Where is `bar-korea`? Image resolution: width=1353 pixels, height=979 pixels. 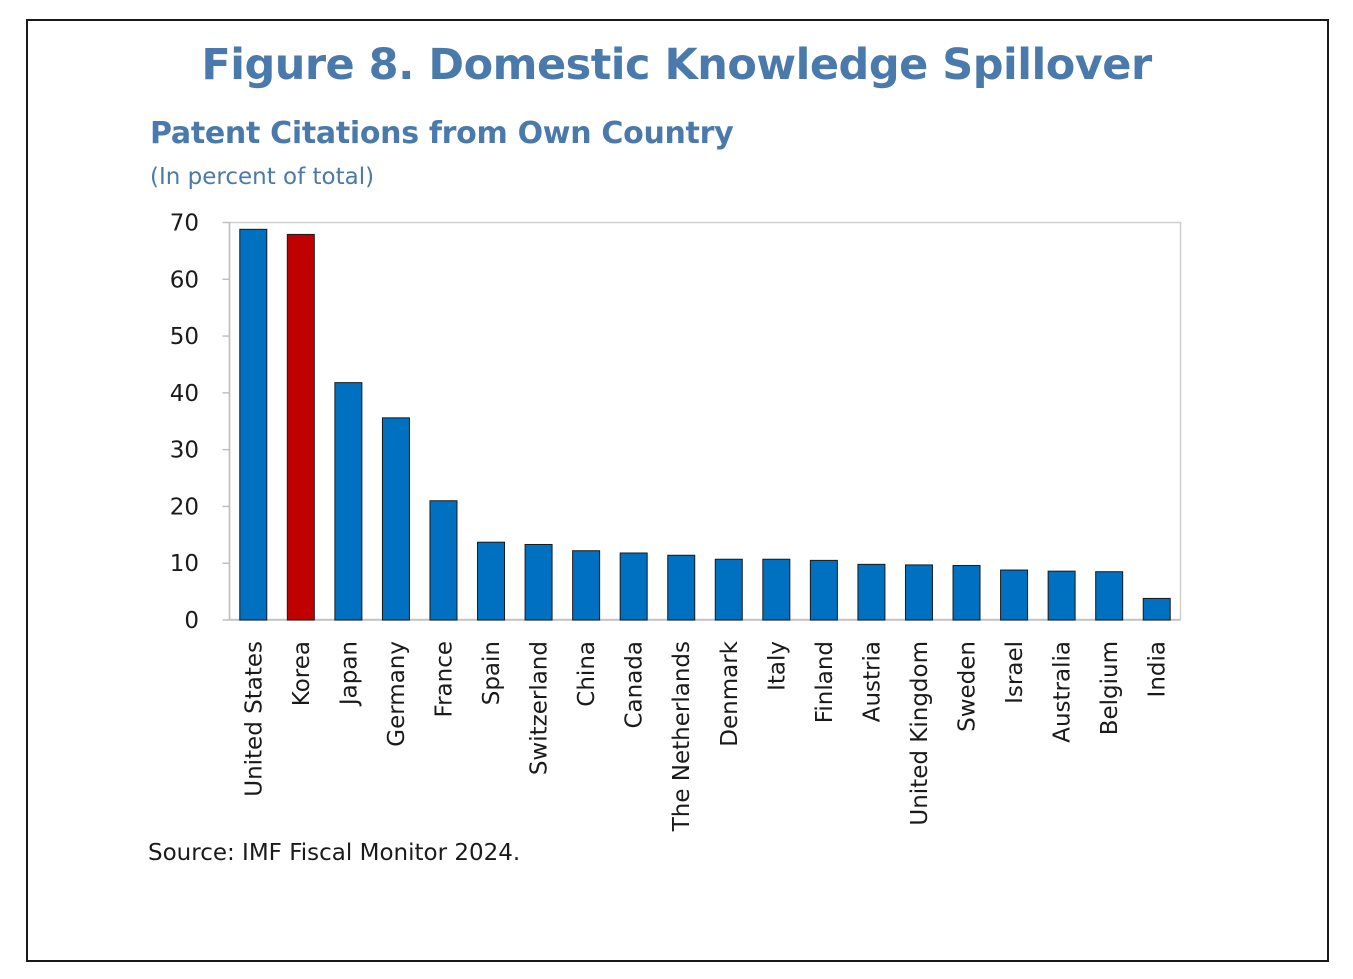 bar-korea is located at coordinates (300, 427).